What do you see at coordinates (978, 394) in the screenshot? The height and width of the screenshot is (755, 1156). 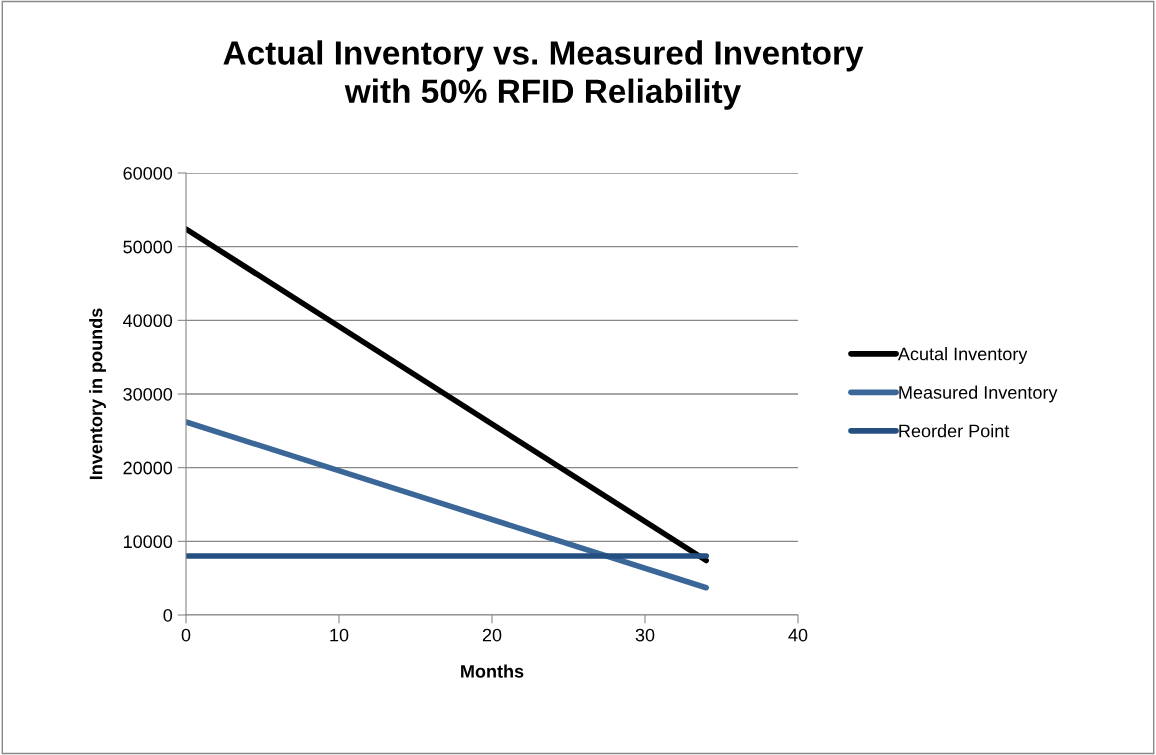 I see `legend-label: Measured Inventory` at bounding box center [978, 394].